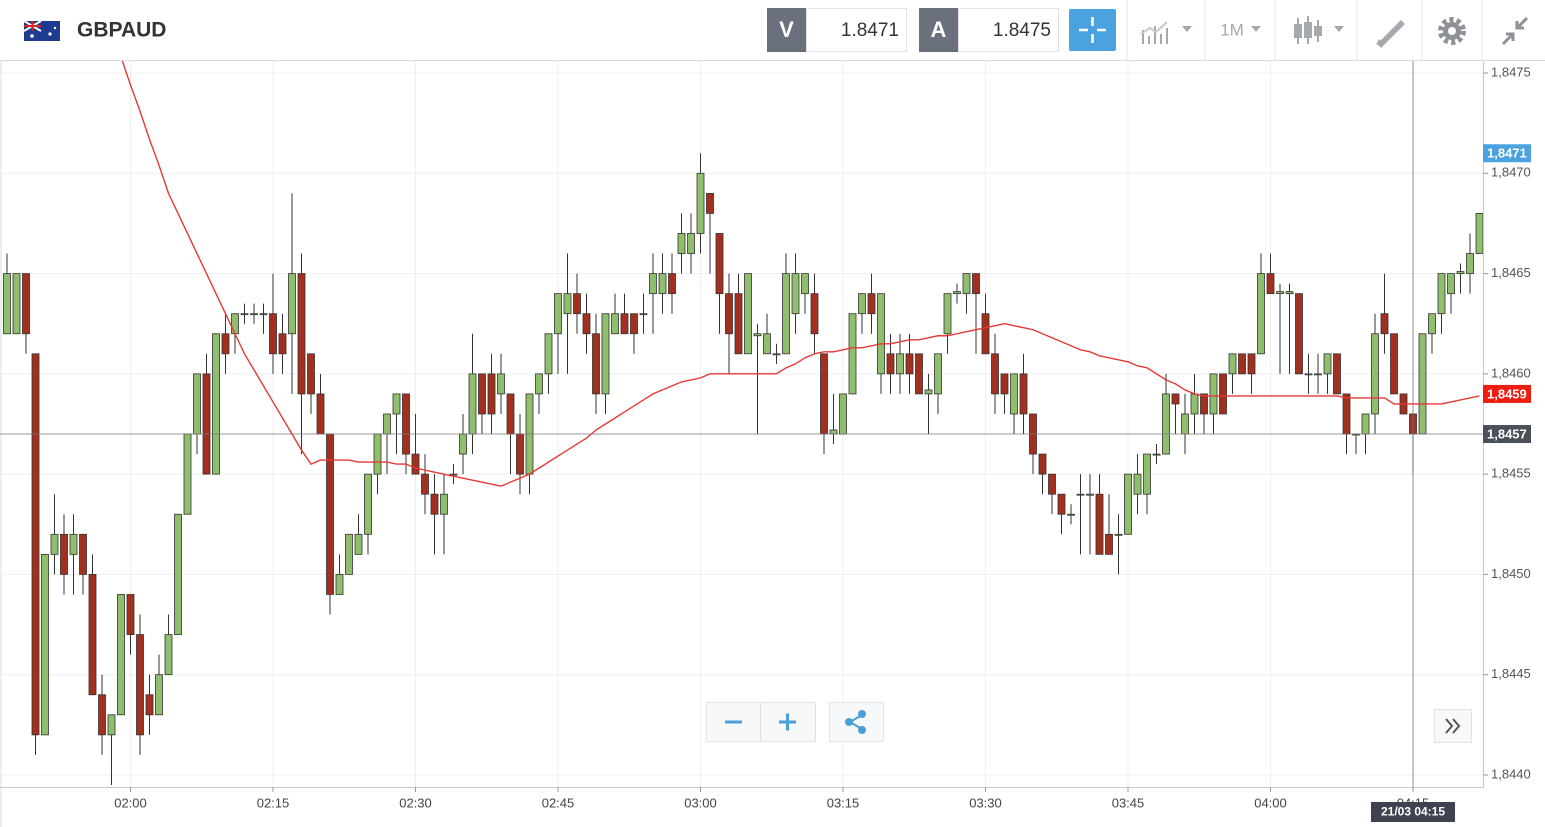  What do you see at coordinates (1452, 31) in the screenshot?
I see `settings-button` at bounding box center [1452, 31].